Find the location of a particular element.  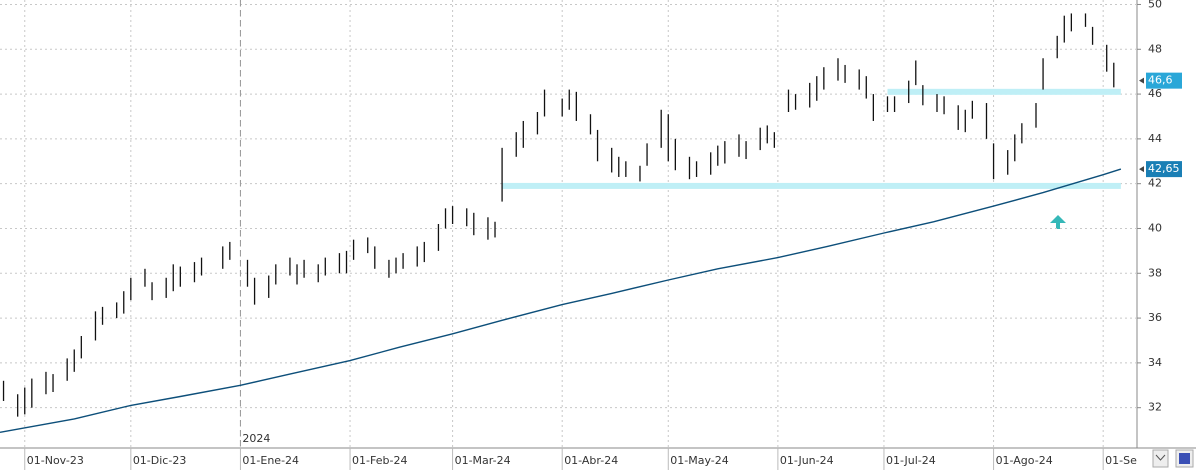

y-tick-label: 40 is located at coordinates (1155, 227).